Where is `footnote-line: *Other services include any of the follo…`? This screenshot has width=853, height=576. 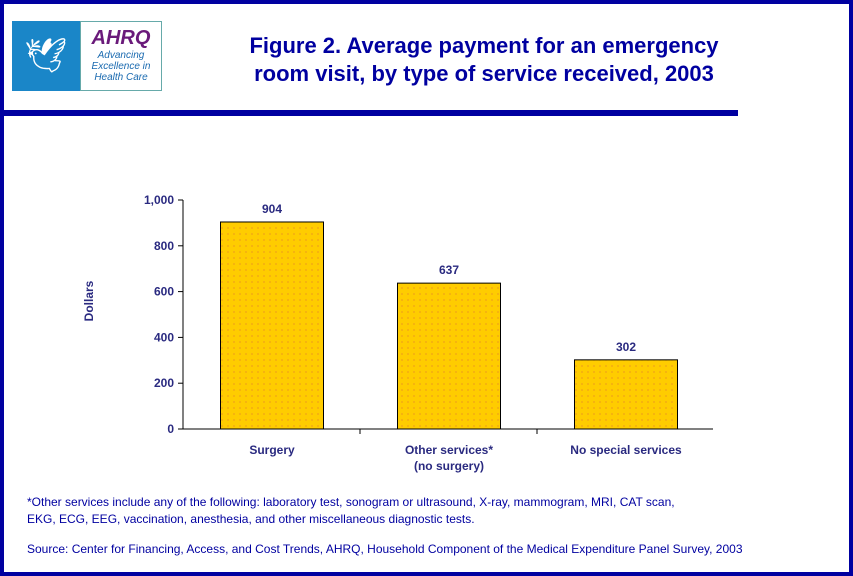 footnote-line: *Other services include any of the follo… is located at coordinates (351, 502).